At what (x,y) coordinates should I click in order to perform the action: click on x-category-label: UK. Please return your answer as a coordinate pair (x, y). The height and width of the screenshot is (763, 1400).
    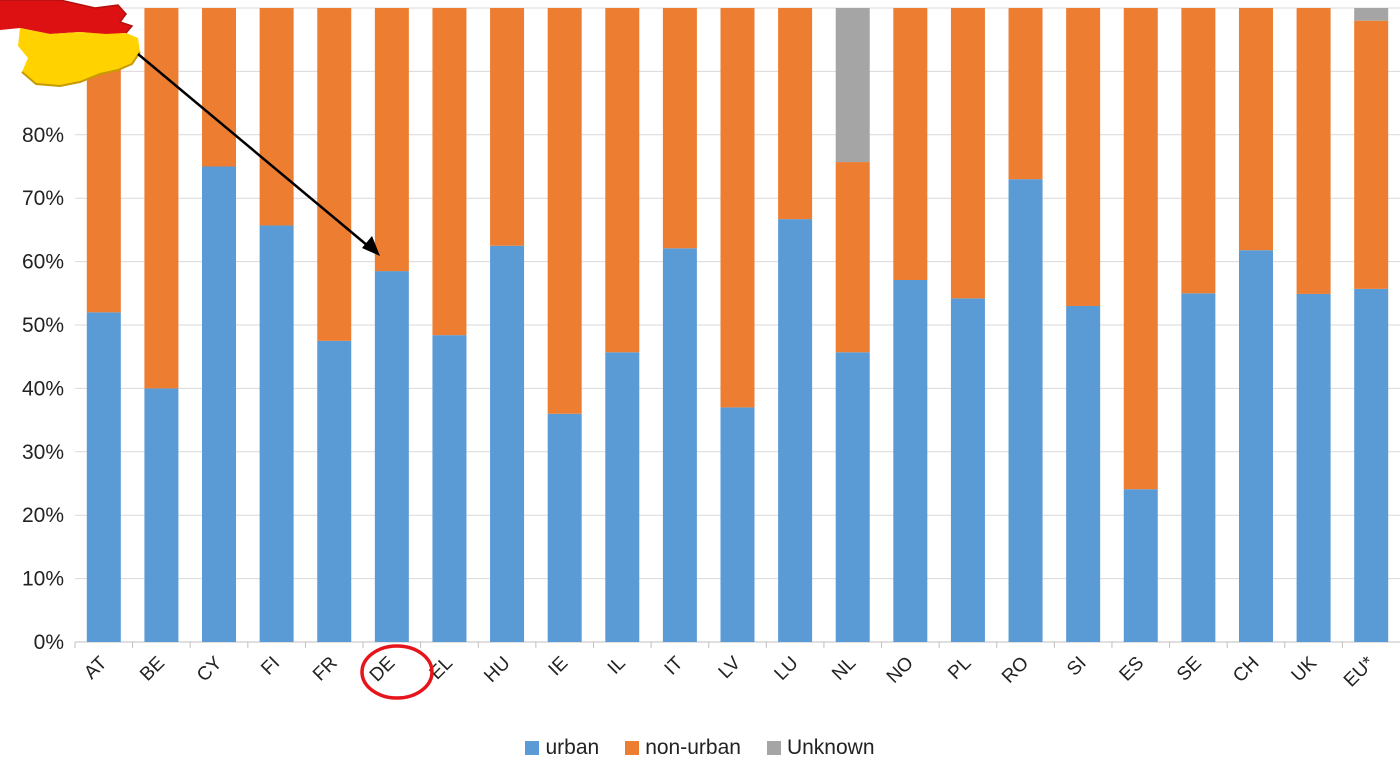
    Looking at the image, I should click on (1305, 669).